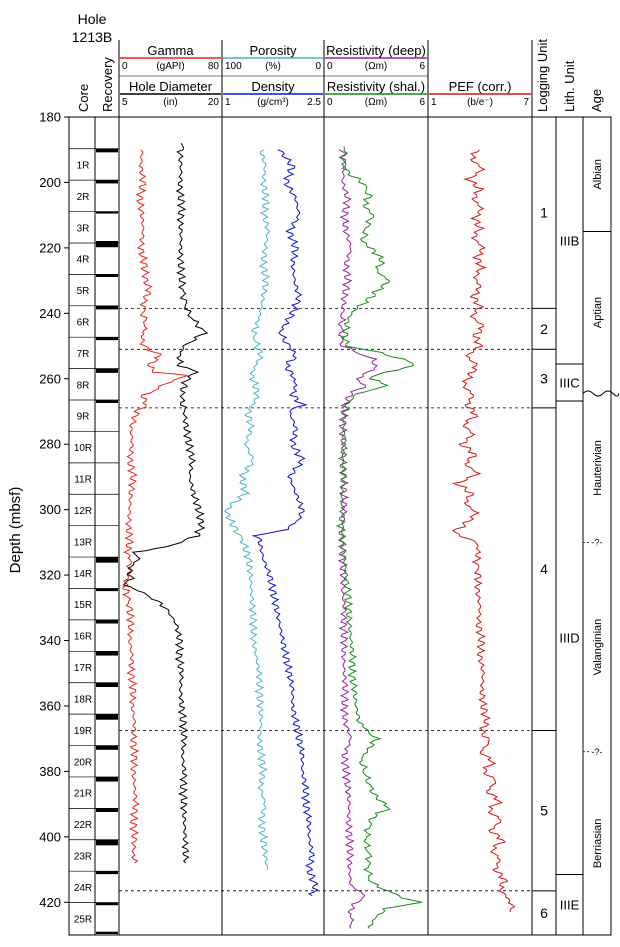 This screenshot has width=620, height=947. I want to click on core-label: 12R, so click(83, 511).